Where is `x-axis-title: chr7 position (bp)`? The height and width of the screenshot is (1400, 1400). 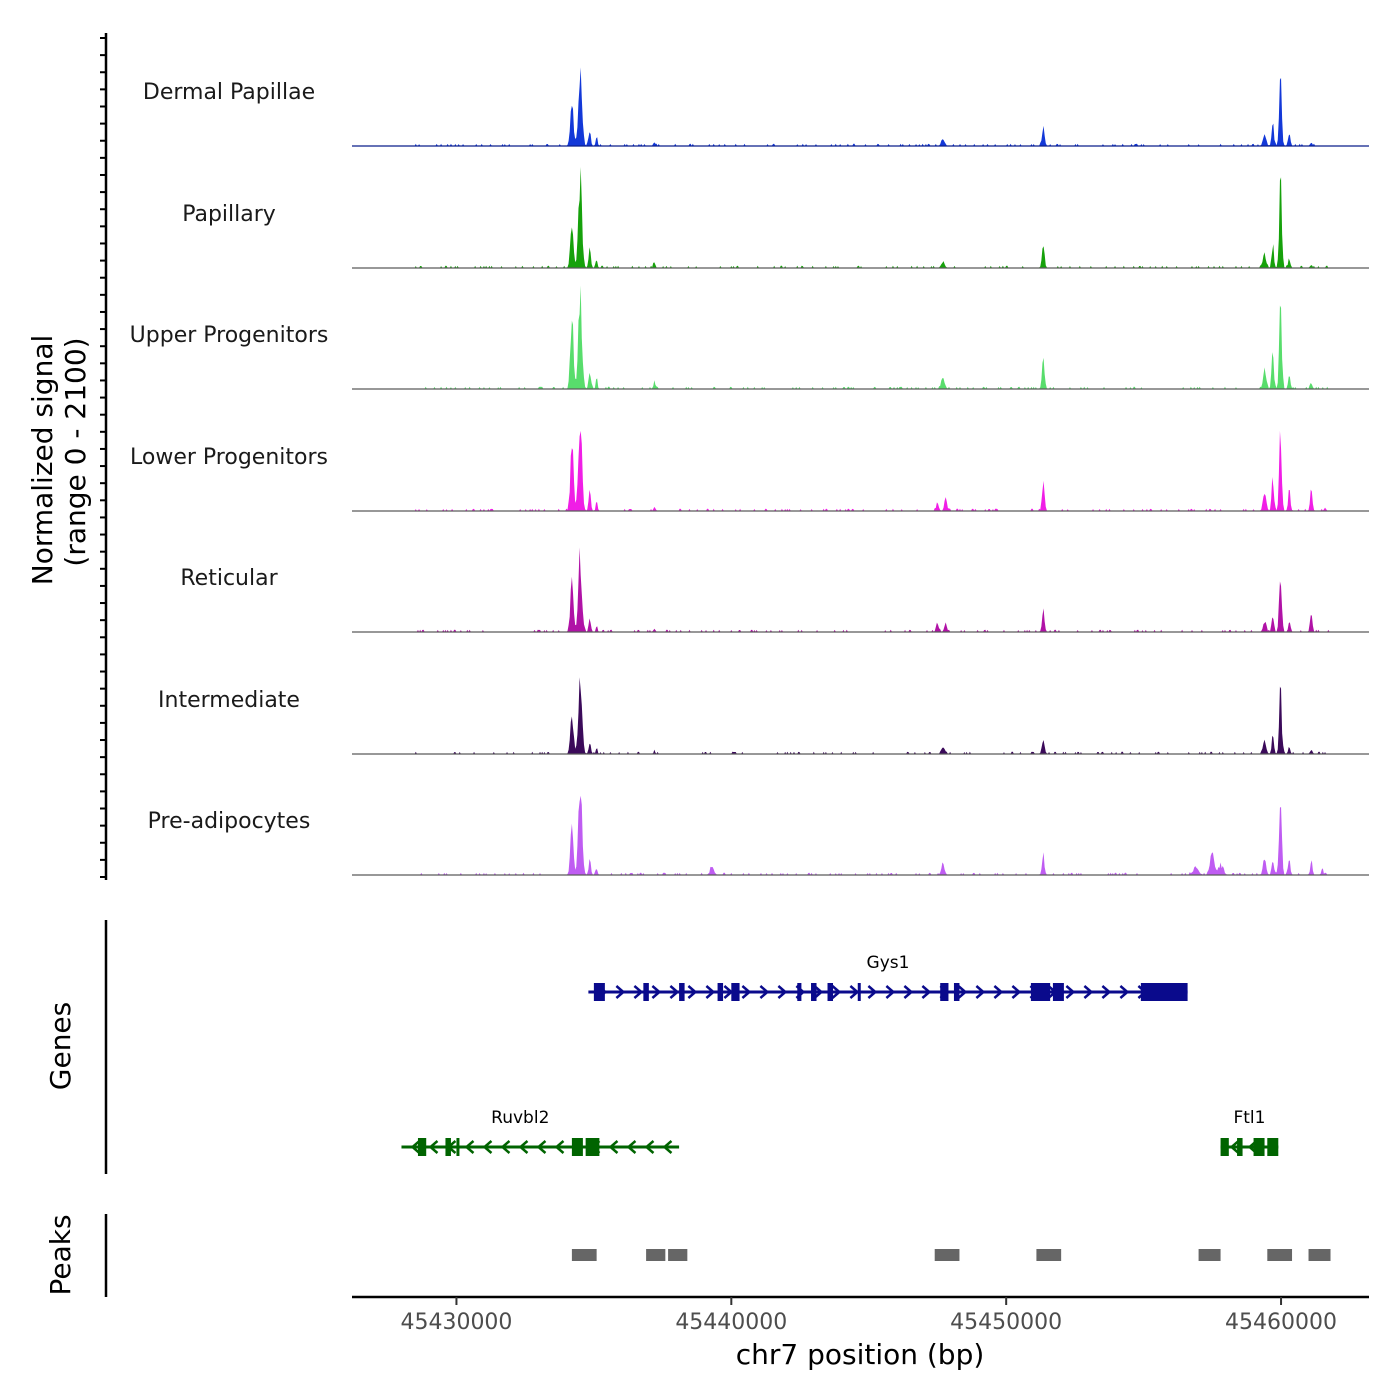 x-axis-title: chr7 position (bp) is located at coordinates (860, 1354).